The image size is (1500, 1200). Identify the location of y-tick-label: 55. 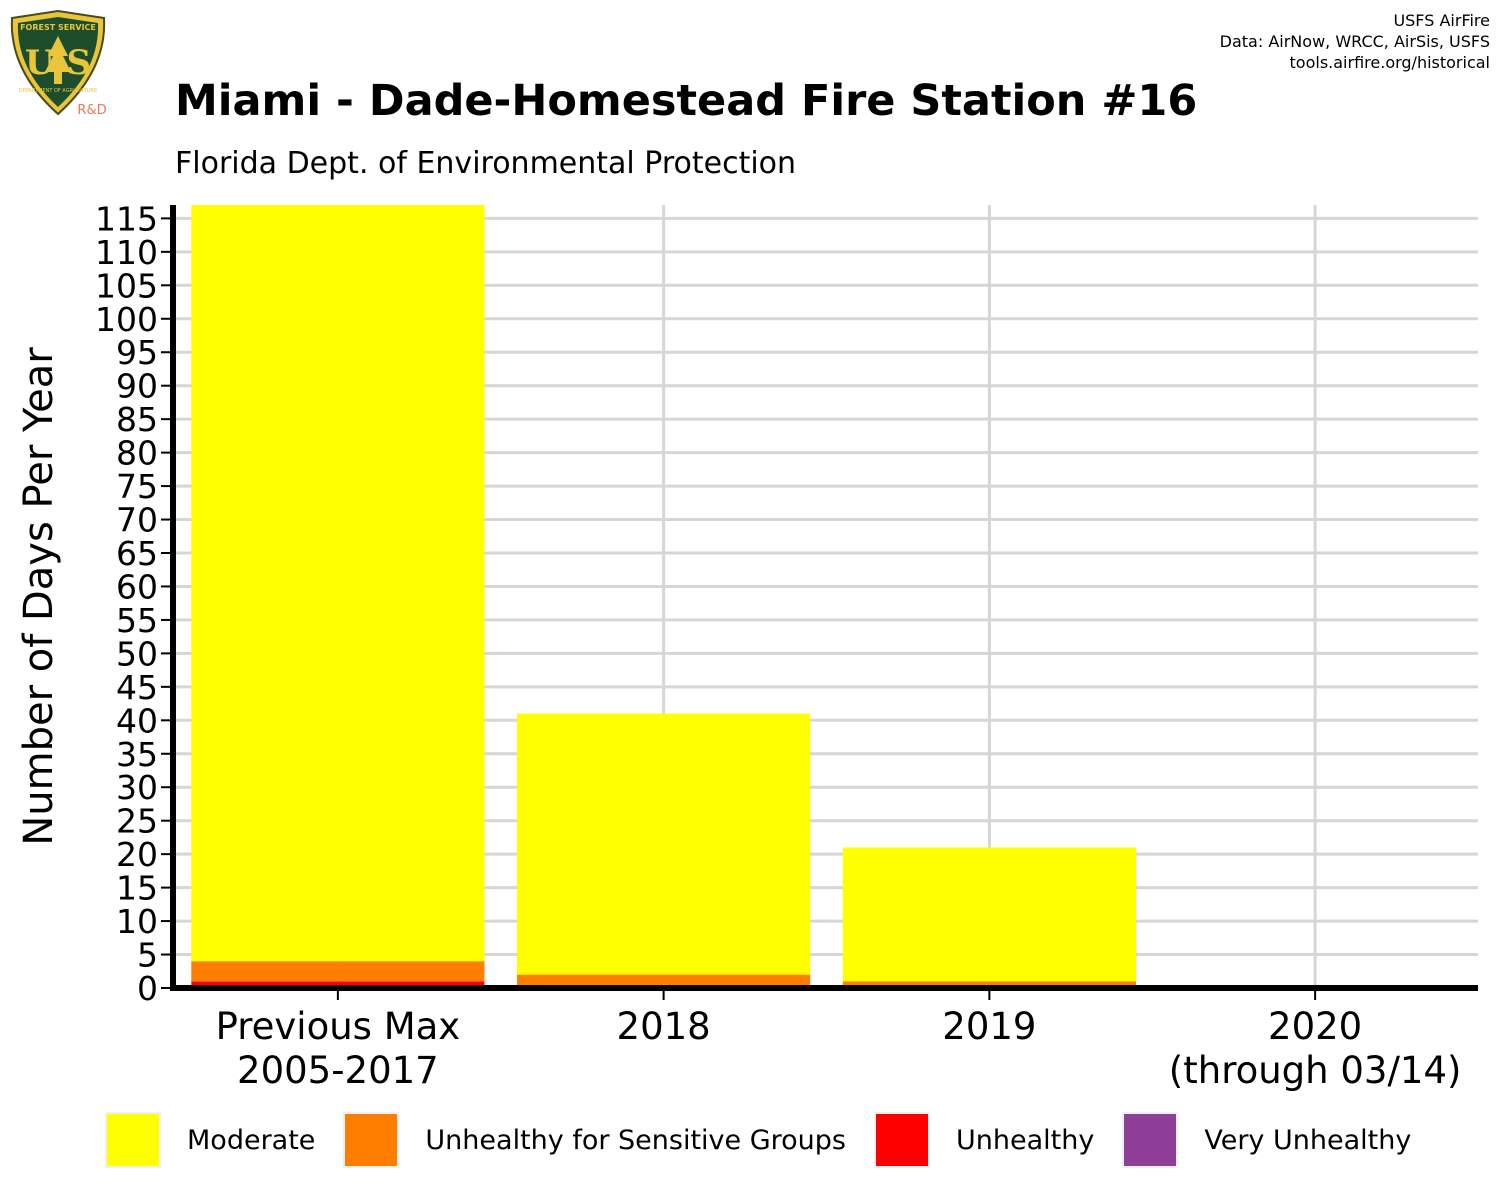
(137, 620).